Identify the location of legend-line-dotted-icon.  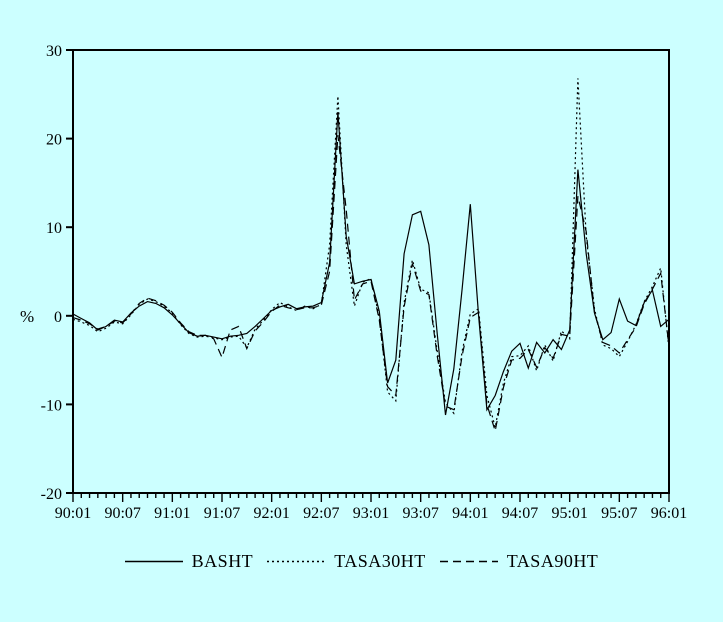
(296, 561).